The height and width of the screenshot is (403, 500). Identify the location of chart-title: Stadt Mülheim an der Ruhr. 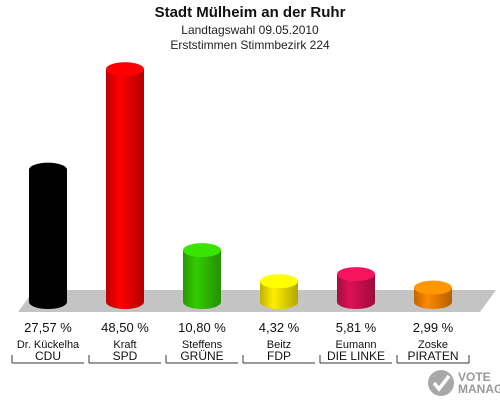
(250, 12).